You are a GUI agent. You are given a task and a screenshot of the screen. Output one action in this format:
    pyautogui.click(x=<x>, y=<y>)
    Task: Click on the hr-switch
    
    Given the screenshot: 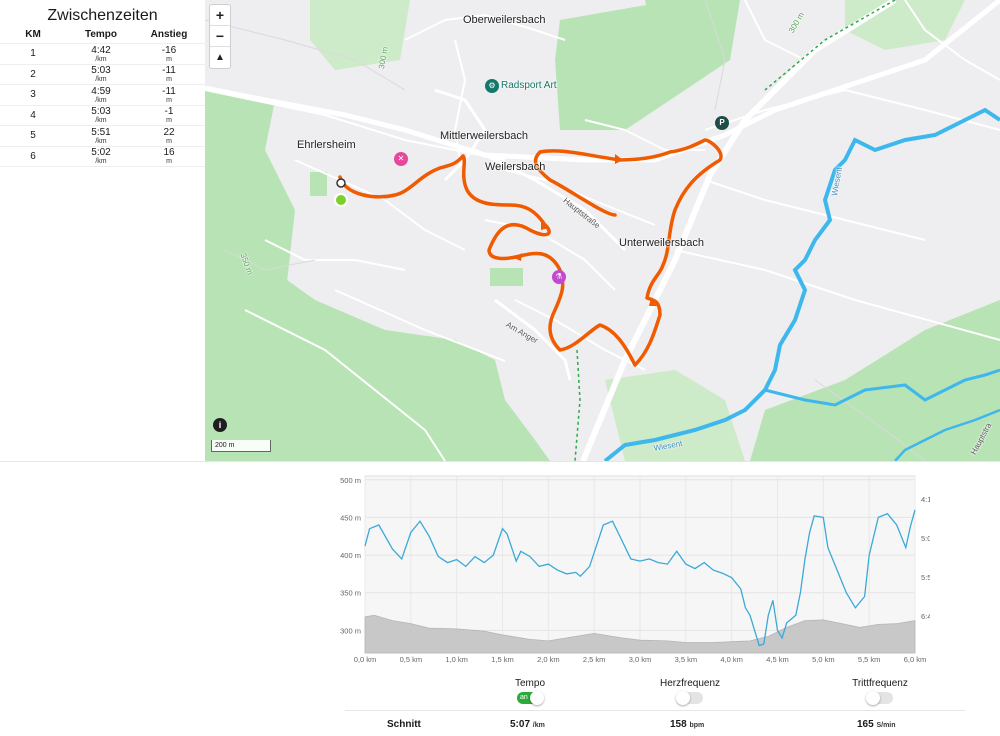 What is the action you would take?
    pyautogui.click(x=689, y=698)
    